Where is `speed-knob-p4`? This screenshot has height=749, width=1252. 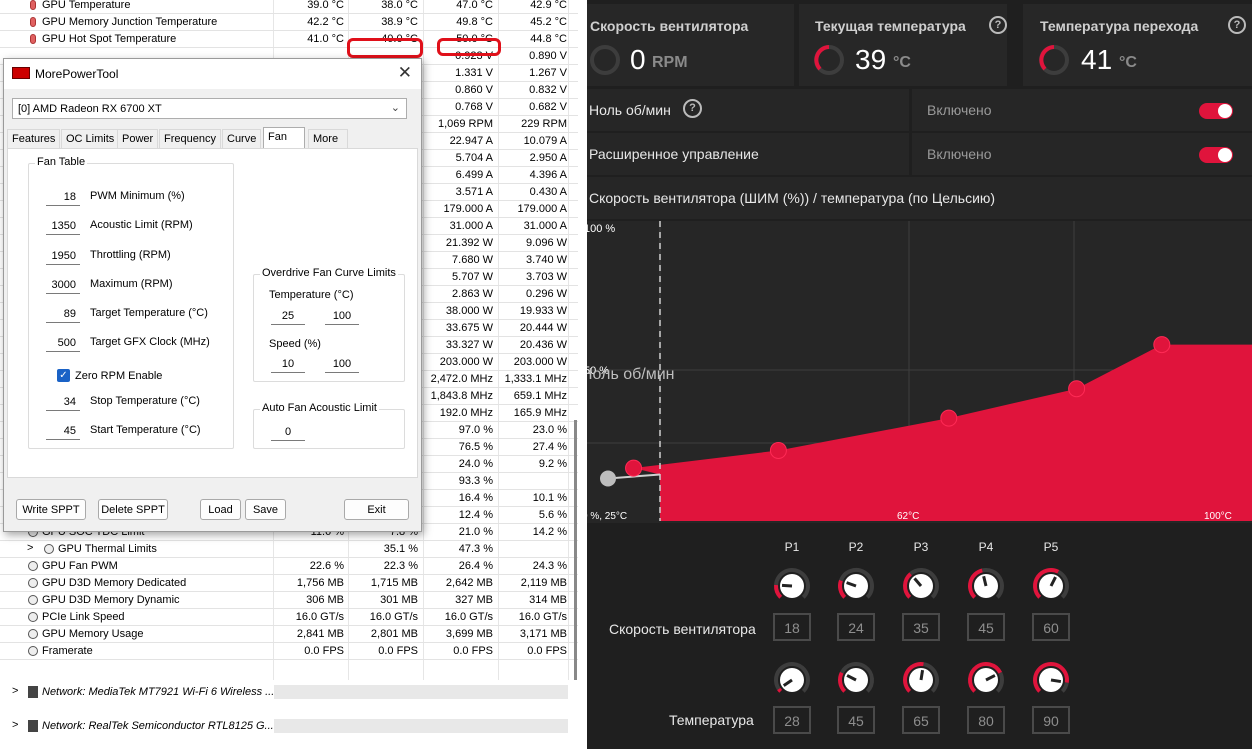
speed-knob-p4 is located at coordinates (986, 586).